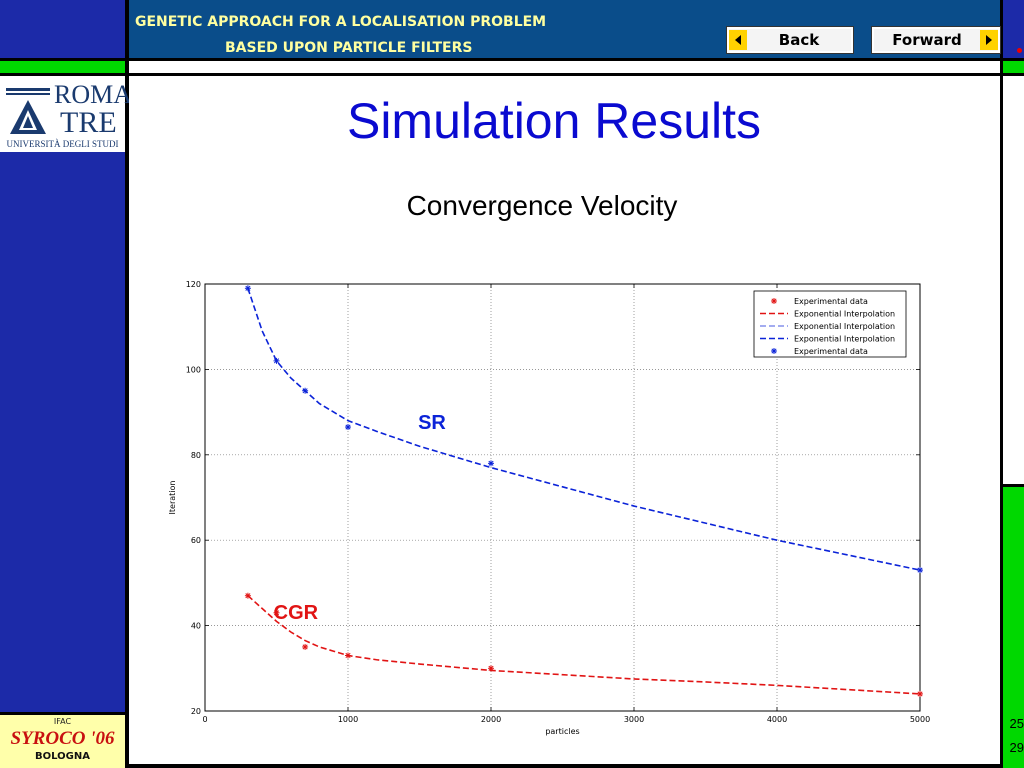 The width and height of the screenshot is (1024, 768). What do you see at coordinates (193, 369) in the screenshot?
I see `y-tick-label: 100` at bounding box center [193, 369].